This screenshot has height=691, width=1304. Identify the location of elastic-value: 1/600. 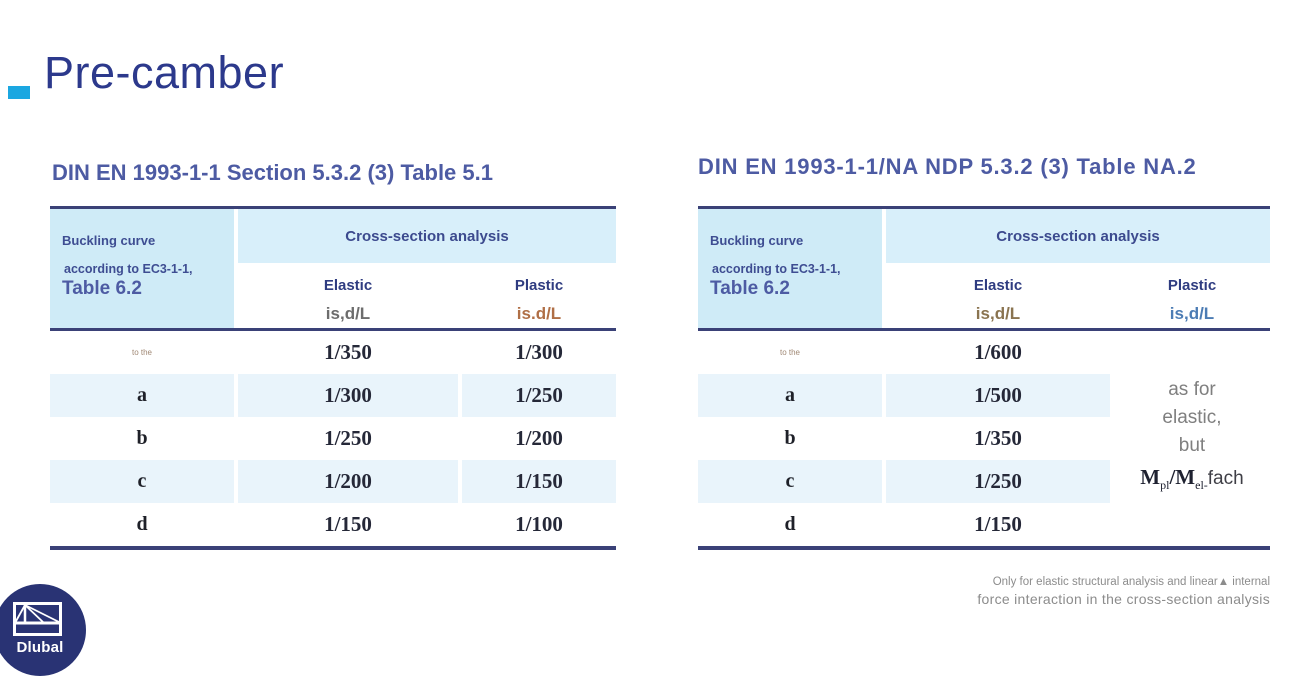
(998, 352).